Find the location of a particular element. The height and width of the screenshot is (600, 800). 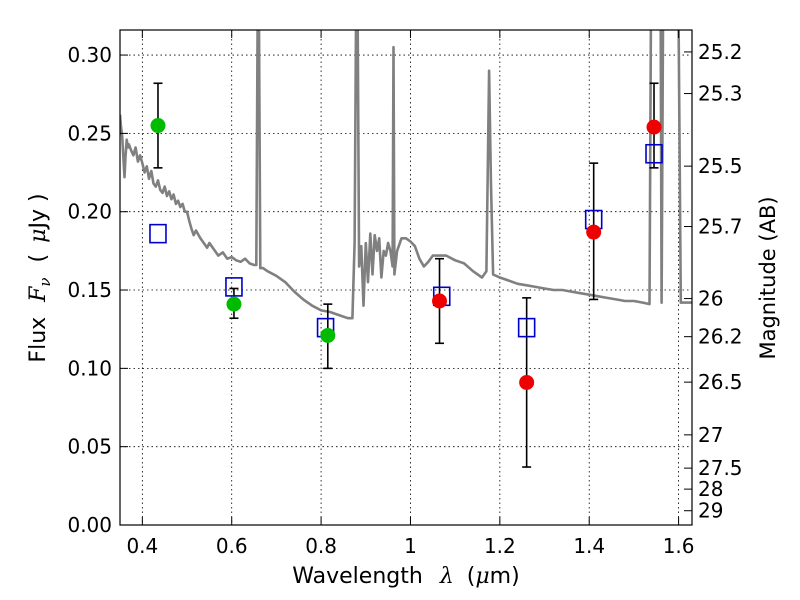

y2-tick-label: 26 is located at coordinates (710, 299).